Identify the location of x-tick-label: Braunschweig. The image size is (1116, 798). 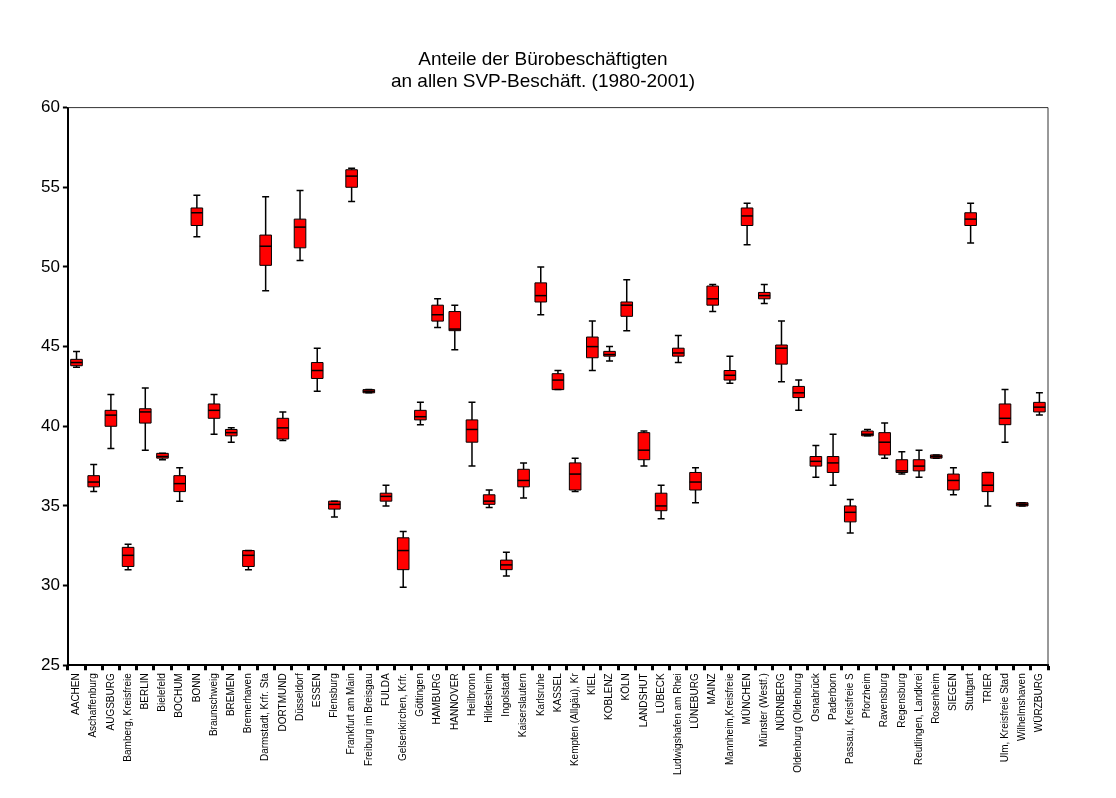
(213, 705).